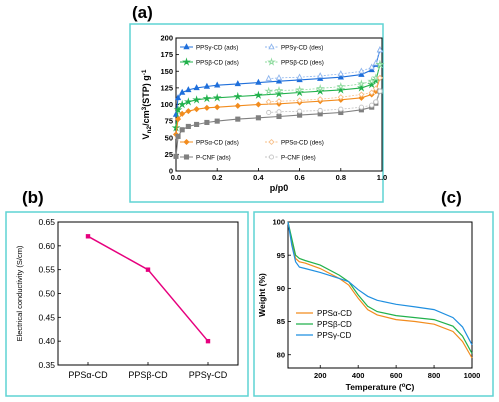  I want to click on y-tick-label-b: 0.65, so click(46, 222).